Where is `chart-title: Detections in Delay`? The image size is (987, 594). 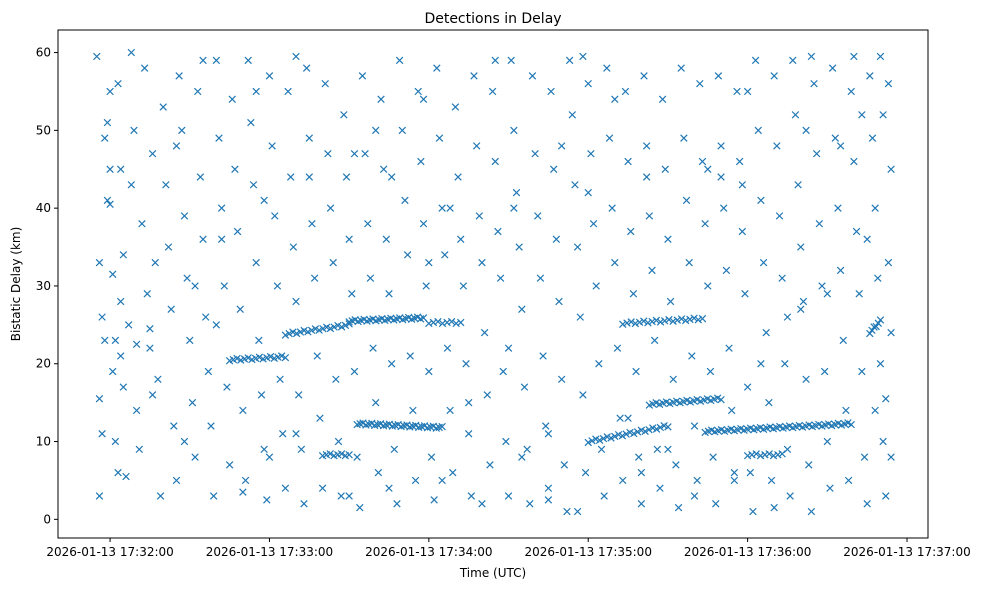 chart-title: Detections in Delay is located at coordinates (492, 19).